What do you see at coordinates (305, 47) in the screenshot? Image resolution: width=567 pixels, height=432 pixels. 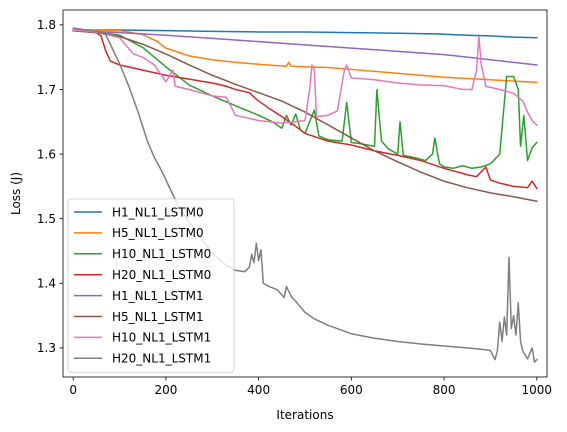 I see `series-line-h1-nl1-lstm1` at bounding box center [305, 47].